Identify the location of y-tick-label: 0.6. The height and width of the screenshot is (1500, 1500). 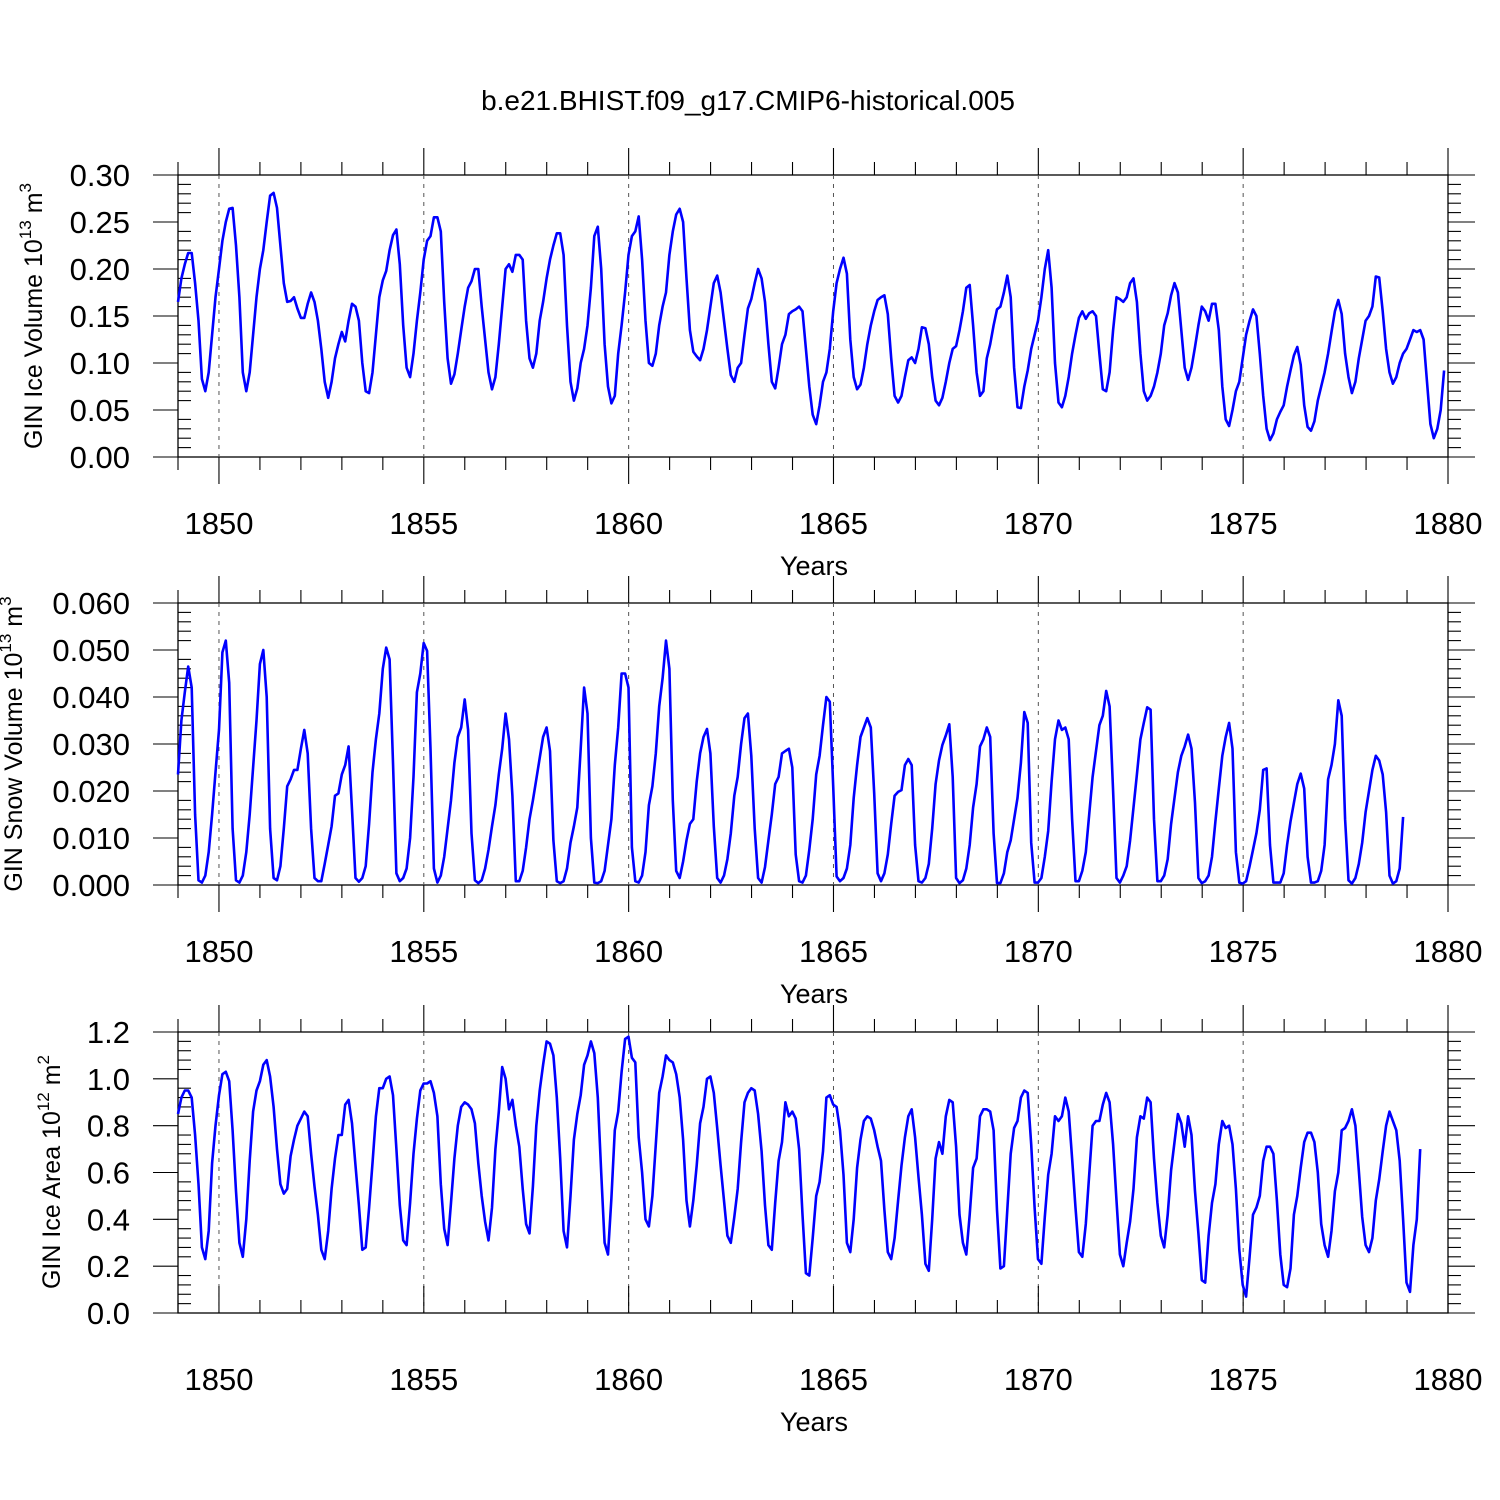
(108, 1173).